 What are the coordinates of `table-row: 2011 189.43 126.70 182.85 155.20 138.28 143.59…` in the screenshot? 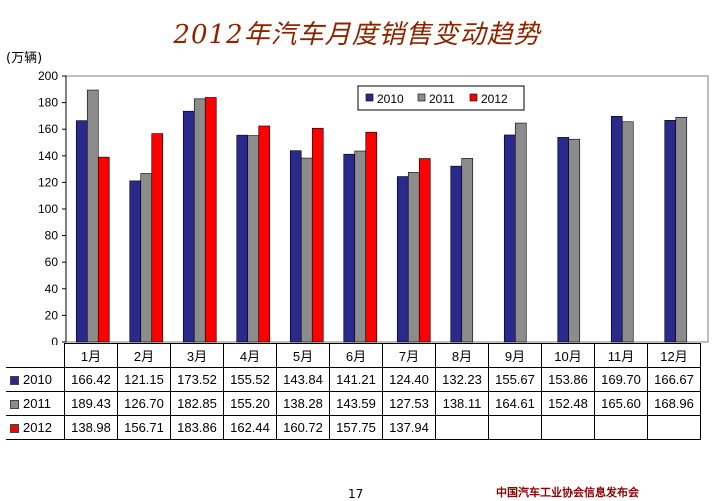 It's located at (353, 403).